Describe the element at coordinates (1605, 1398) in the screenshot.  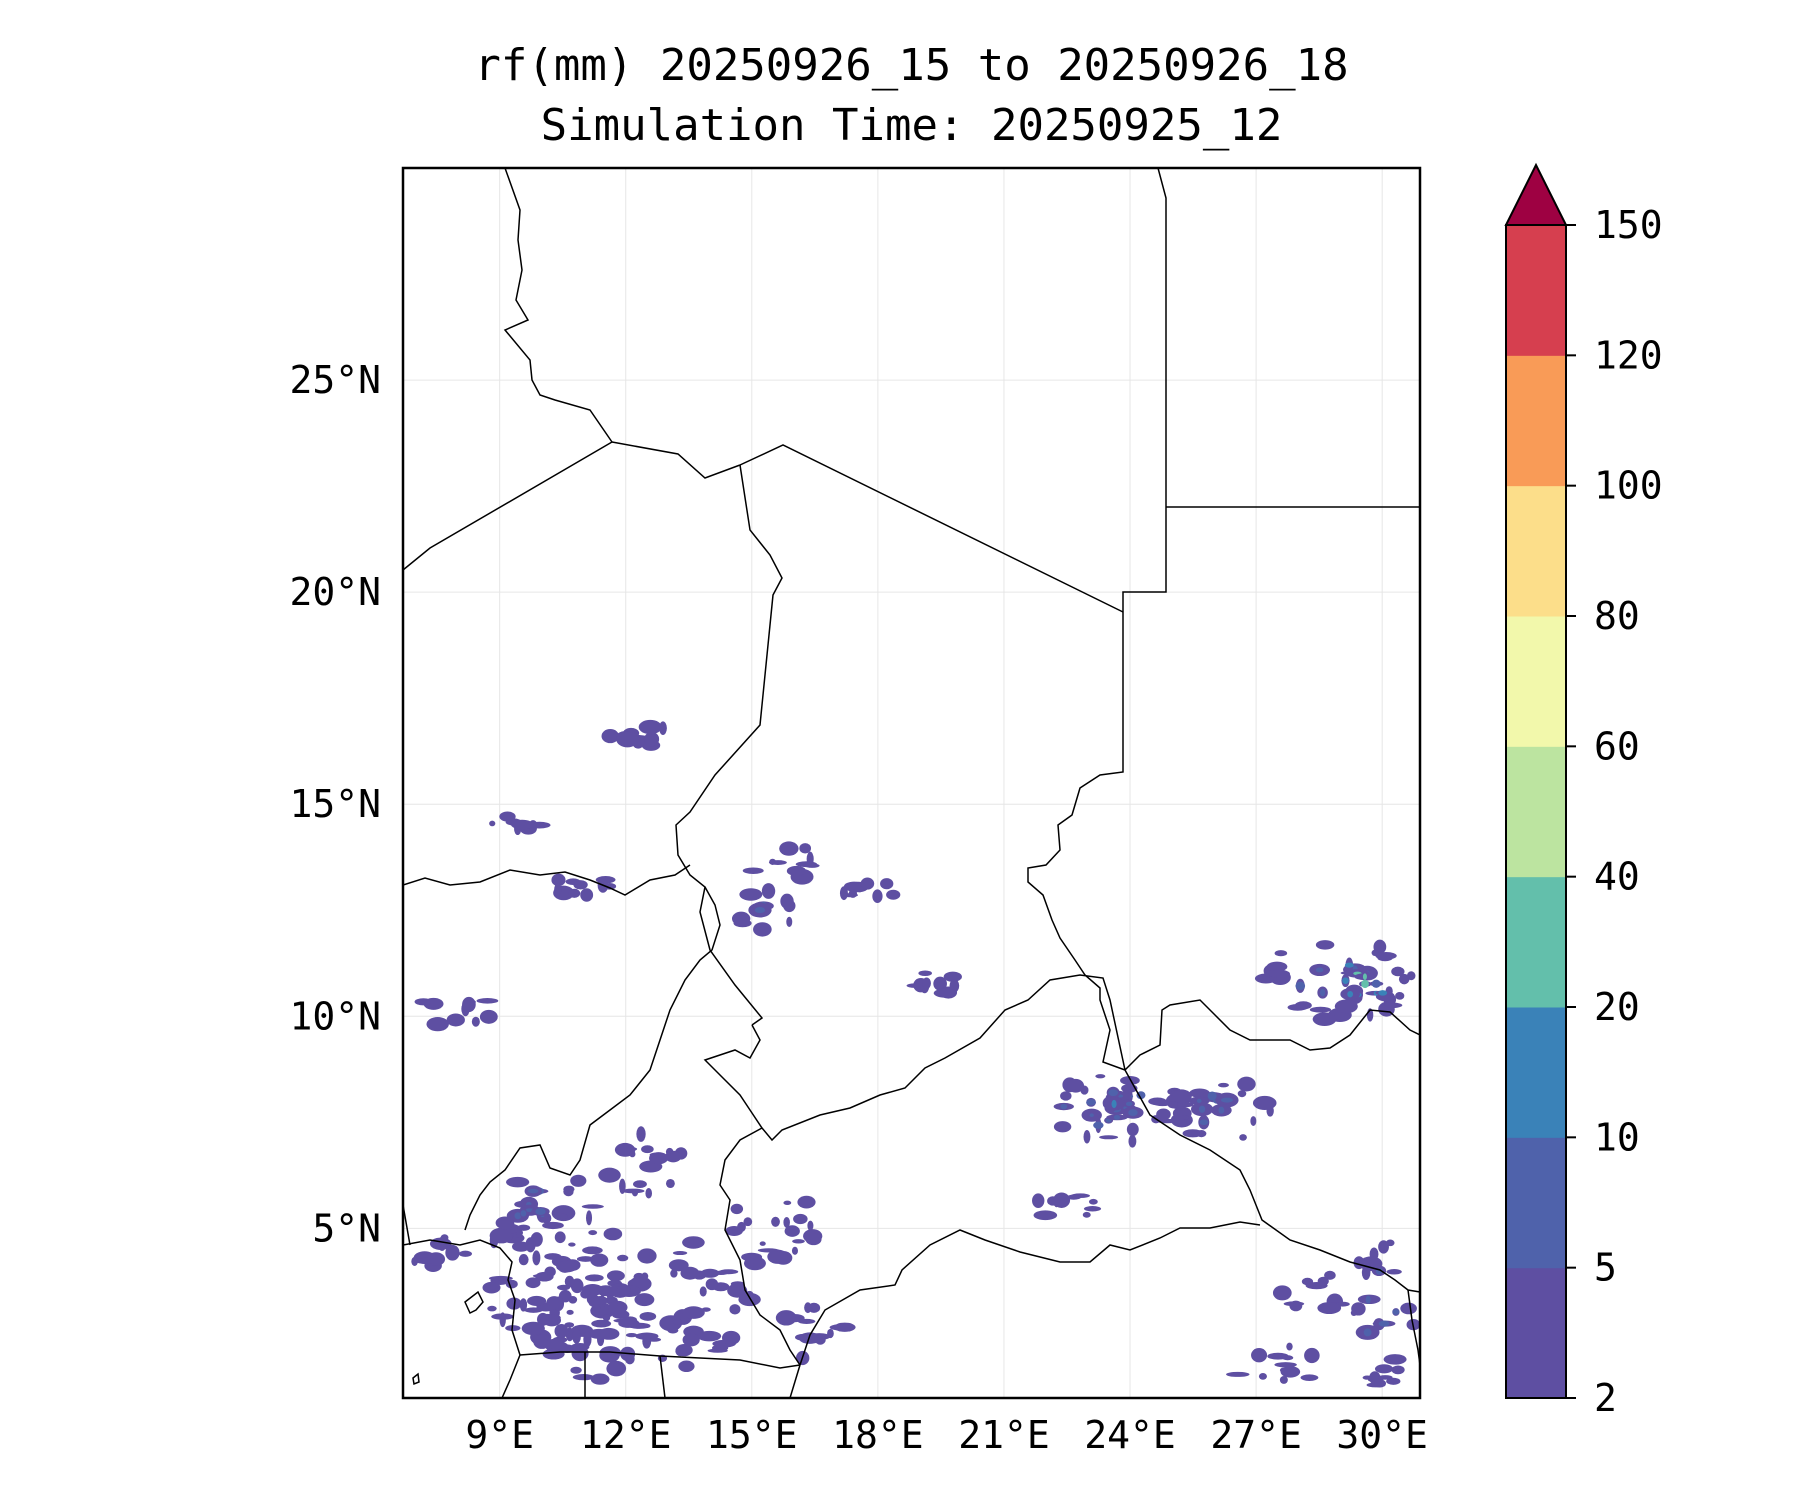
I see `colorbar-label: 2` at that location.